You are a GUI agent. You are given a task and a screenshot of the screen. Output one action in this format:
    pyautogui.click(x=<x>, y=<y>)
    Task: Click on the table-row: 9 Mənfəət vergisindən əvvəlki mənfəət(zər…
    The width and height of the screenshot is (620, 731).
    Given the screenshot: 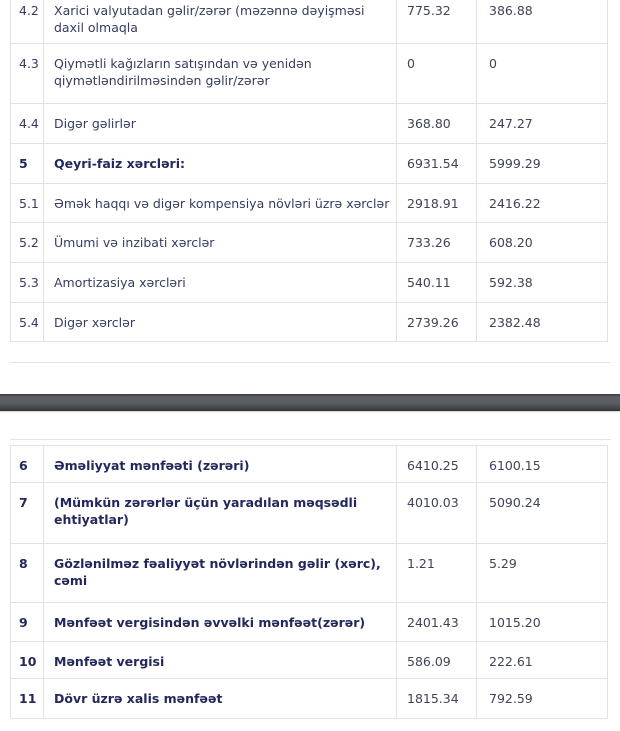 What is the action you would take?
    pyautogui.click(x=309, y=622)
    